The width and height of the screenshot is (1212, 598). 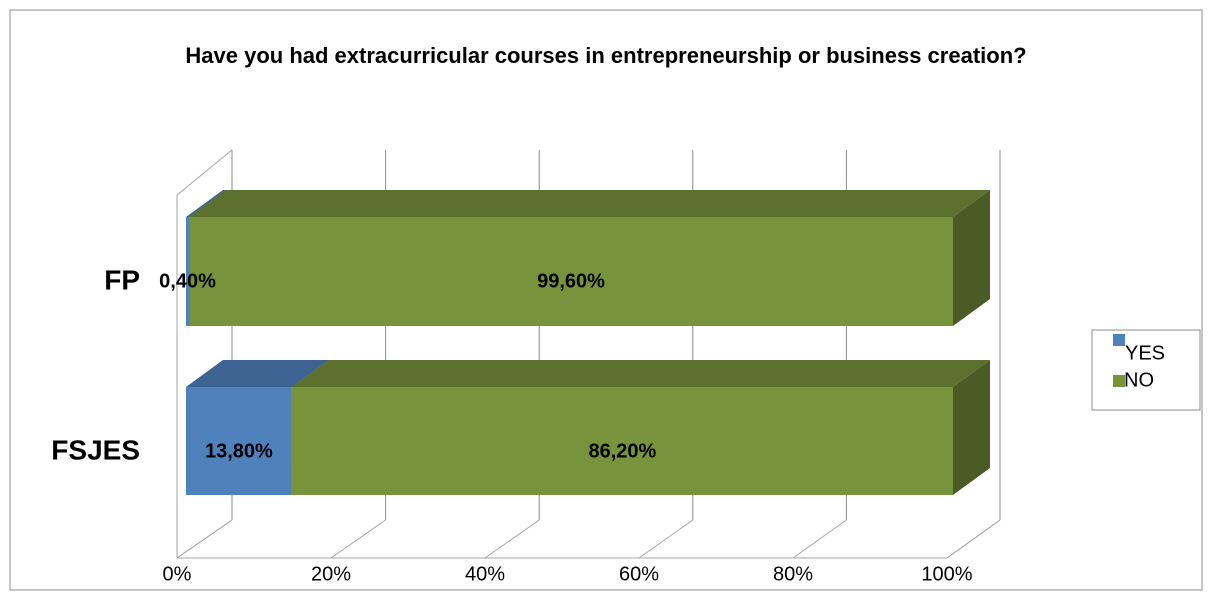 I want to click on data-label: 13,80%, so click(x=239, y=451).